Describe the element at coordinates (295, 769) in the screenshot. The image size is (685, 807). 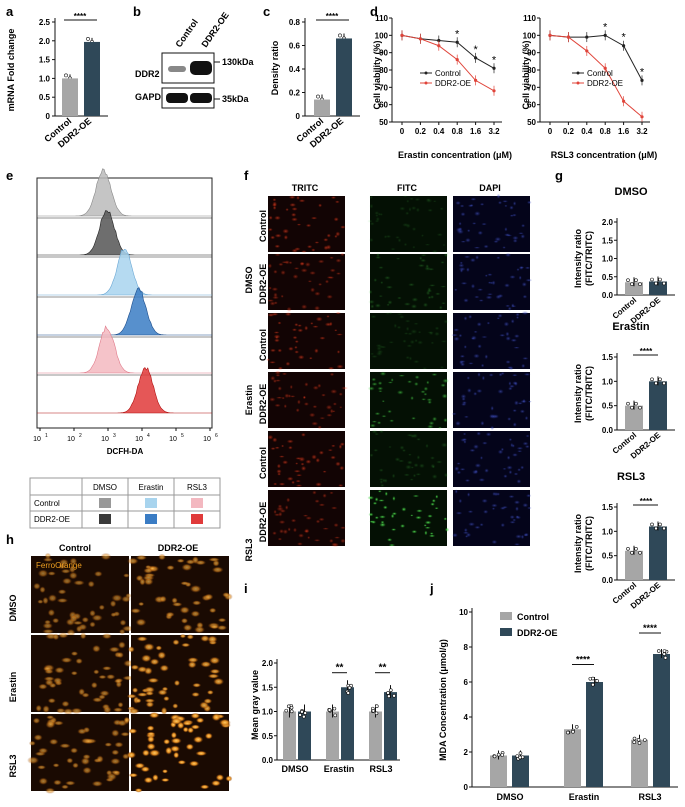
I see `panel-i-cat-dmso: DMSO` at that location.